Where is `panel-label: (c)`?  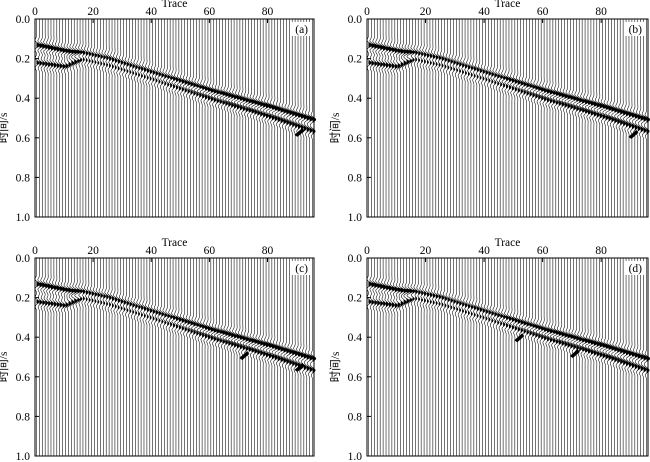 panel-label: (c) is located at coordinates (301, 269).